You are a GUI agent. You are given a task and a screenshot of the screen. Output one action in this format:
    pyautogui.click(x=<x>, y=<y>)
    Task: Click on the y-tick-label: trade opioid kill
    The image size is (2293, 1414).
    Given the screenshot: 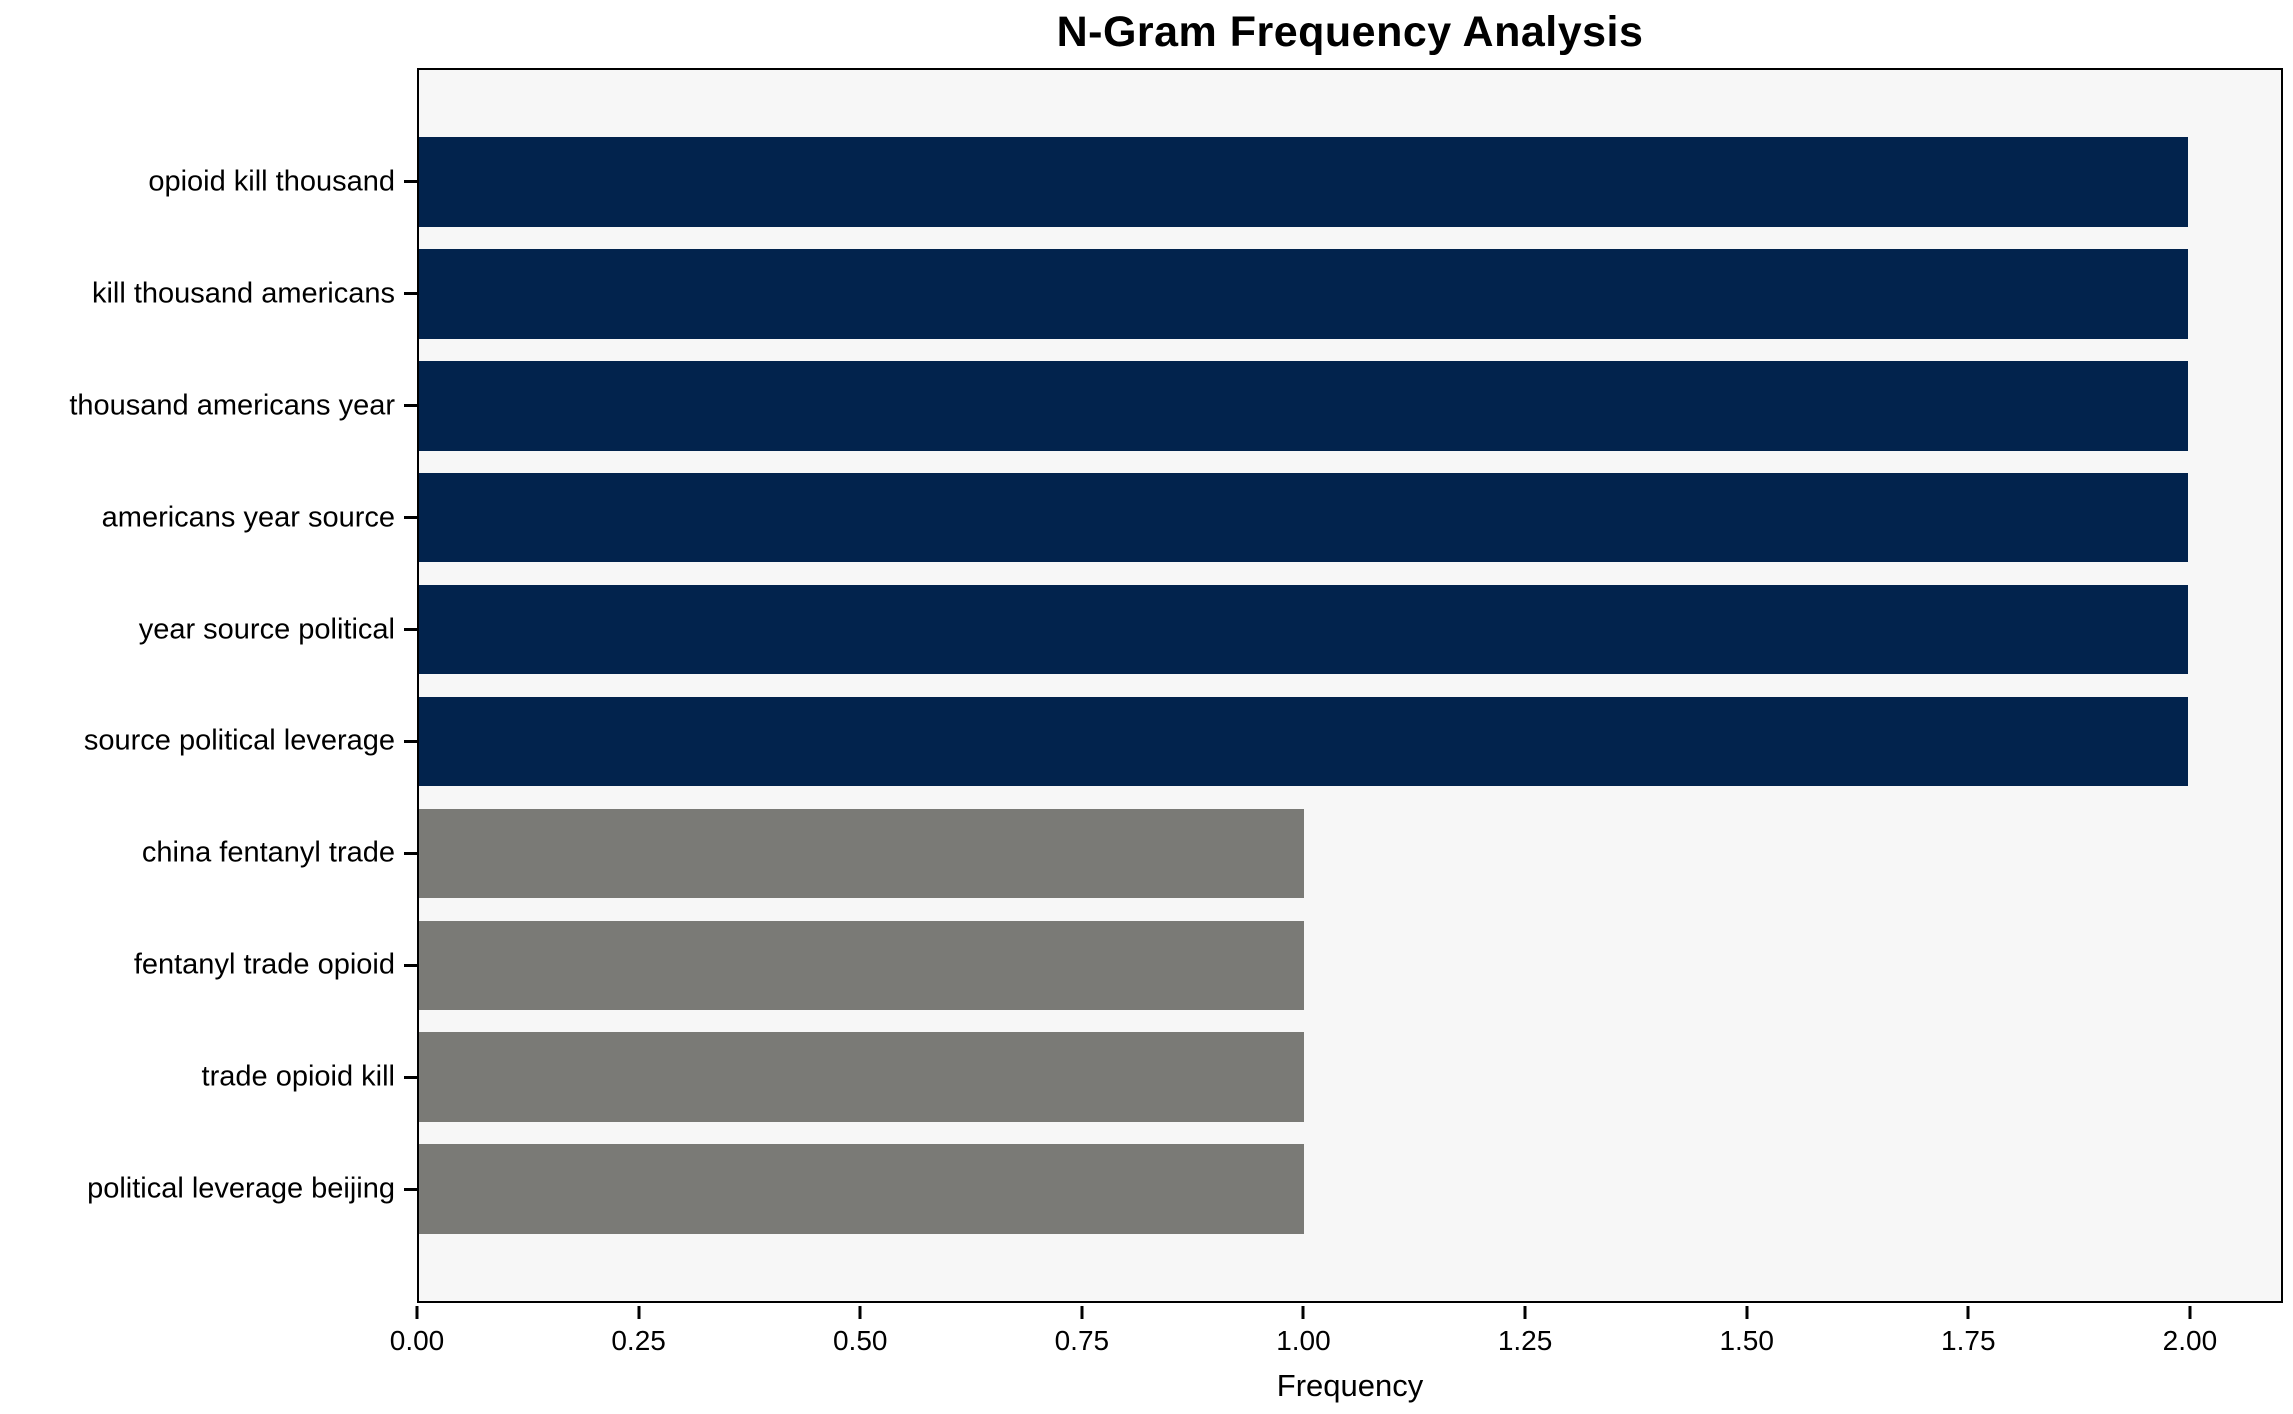 What is the action you would take?
    pyautogui.click(x=298, y=1076)
    